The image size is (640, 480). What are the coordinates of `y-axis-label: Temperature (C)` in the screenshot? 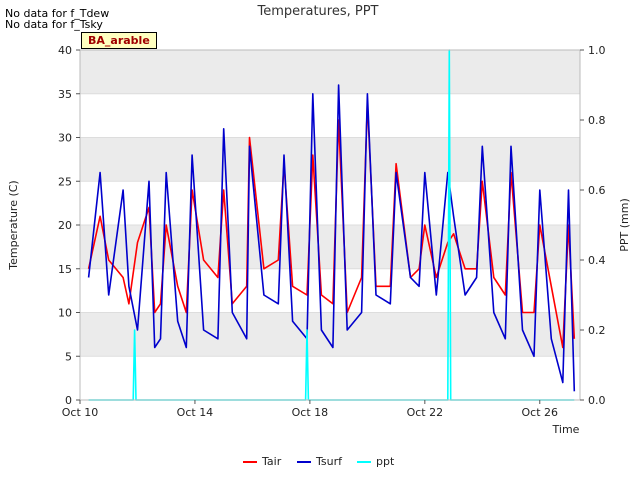 It's located at (13, 225).